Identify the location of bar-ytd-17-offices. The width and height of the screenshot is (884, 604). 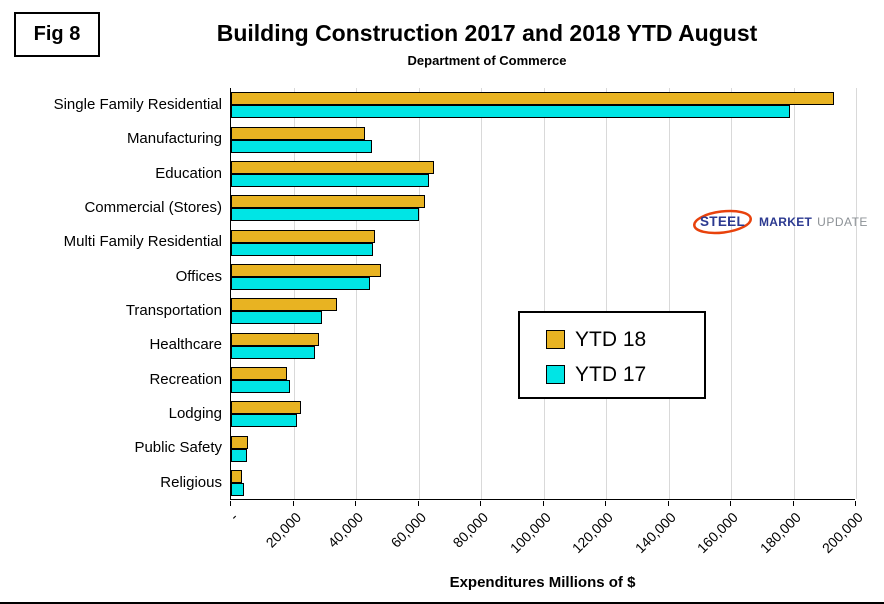
(300, 283).